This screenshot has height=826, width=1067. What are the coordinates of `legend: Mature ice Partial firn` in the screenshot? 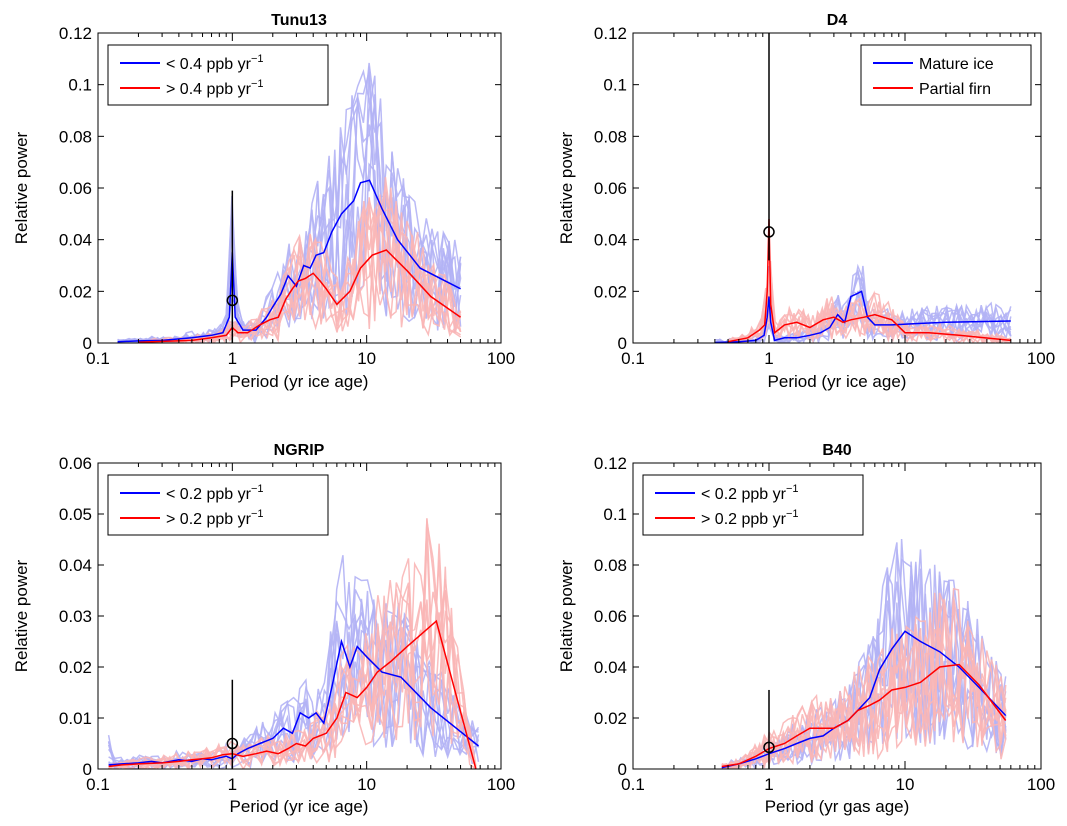 It's located at (946, 75).